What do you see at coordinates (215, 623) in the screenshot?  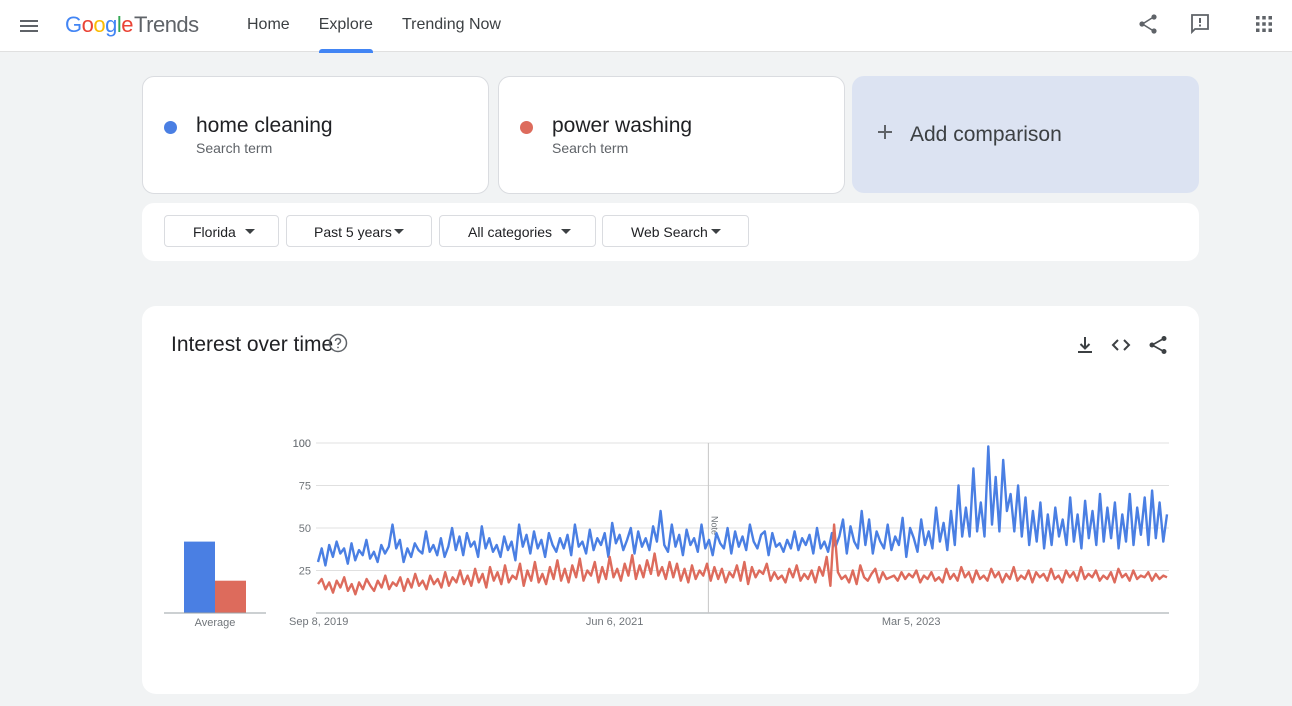 I see `average-label: Average` at bounding box center [215, 623].